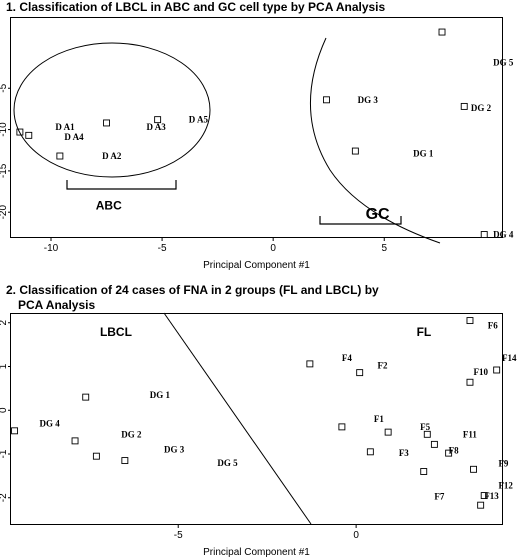 The width and height of the screenshot is (520, 557). What do you see at coordinates (237, 418) in the screenshot?
I see `separator-line` at bounding box center [237, 418].